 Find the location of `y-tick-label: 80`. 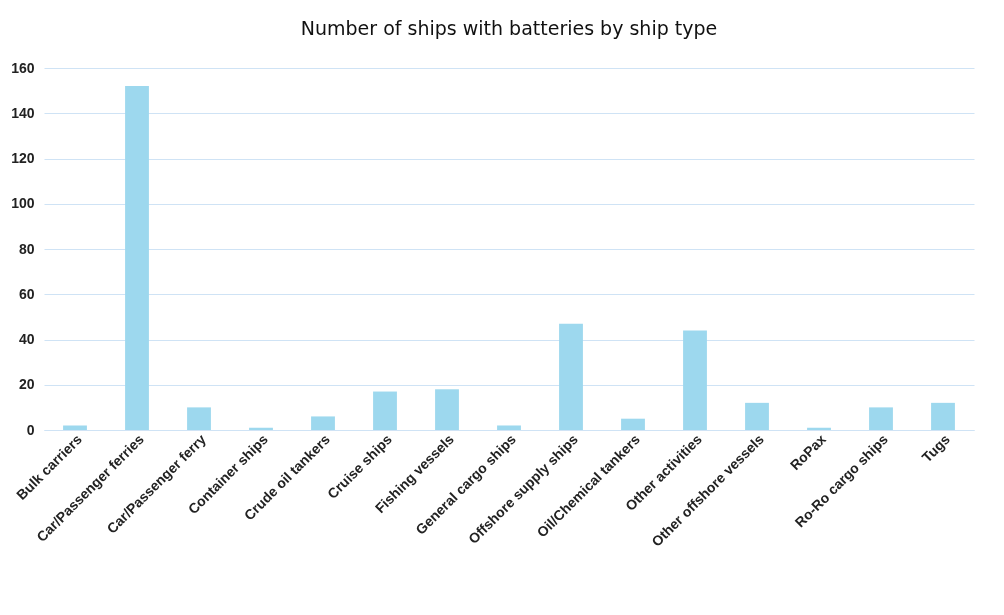

y-tick-label: 80 is located at coordinates (26, 248).